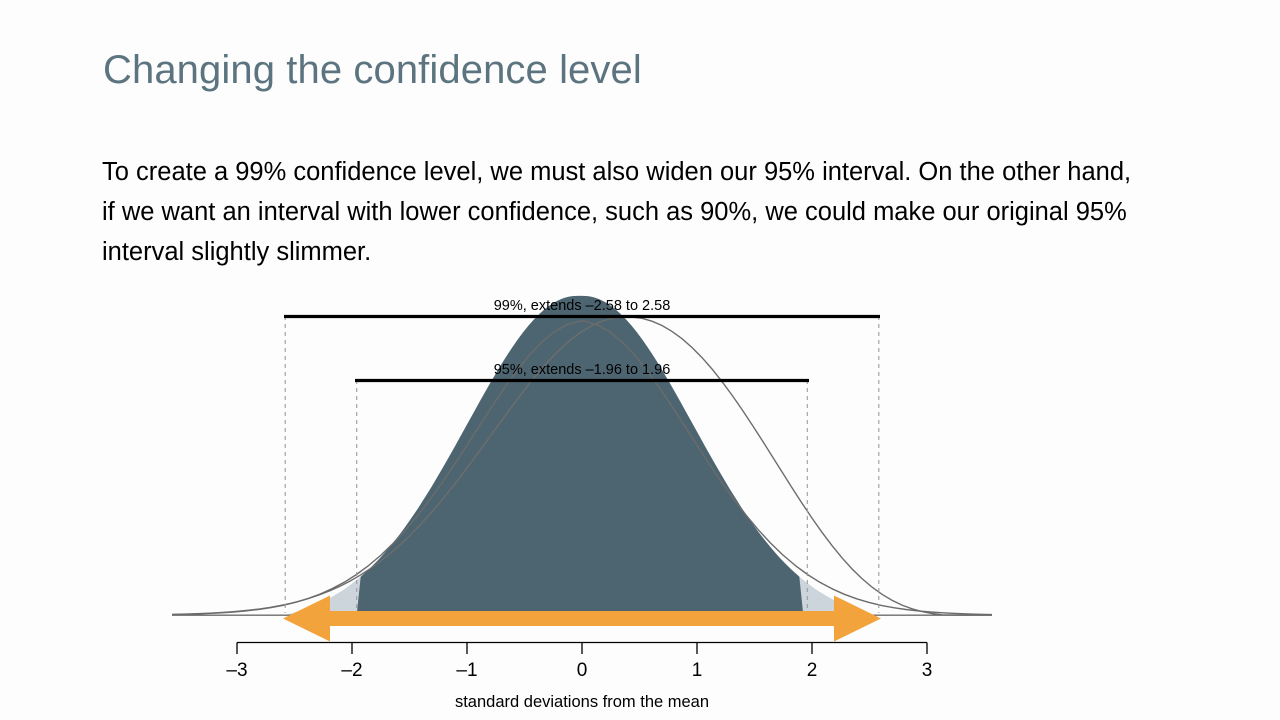 This screenshot has width=1280, height=720. I want to click on tick-label-1: 1, so click(697, 670).